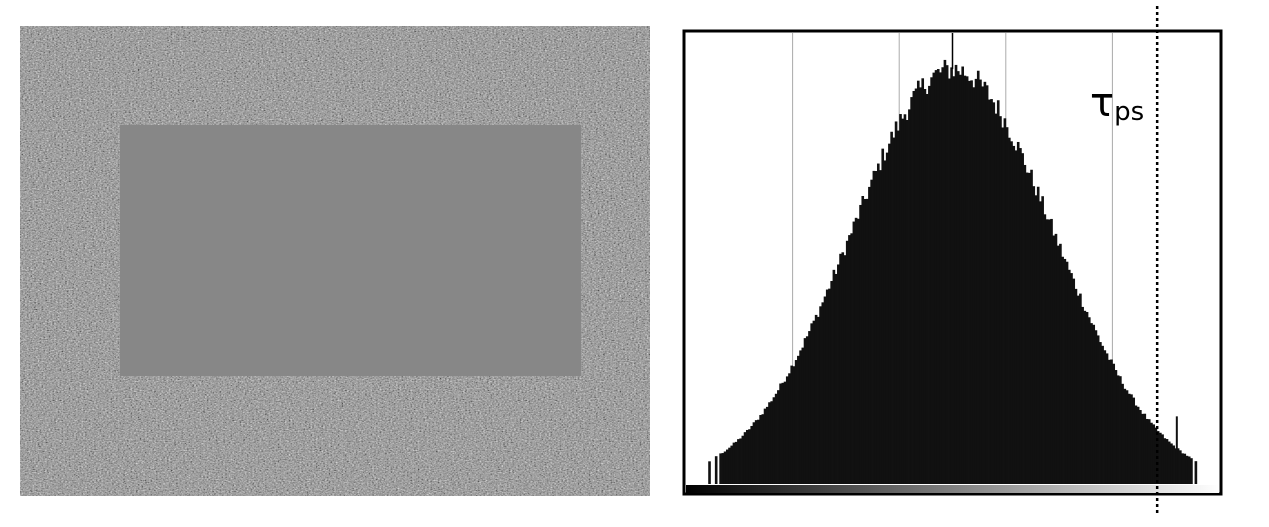  Describe the element at coordinates (1129, 112) in the screenshot. I see `threshold-label-subscript: ps` at that location.